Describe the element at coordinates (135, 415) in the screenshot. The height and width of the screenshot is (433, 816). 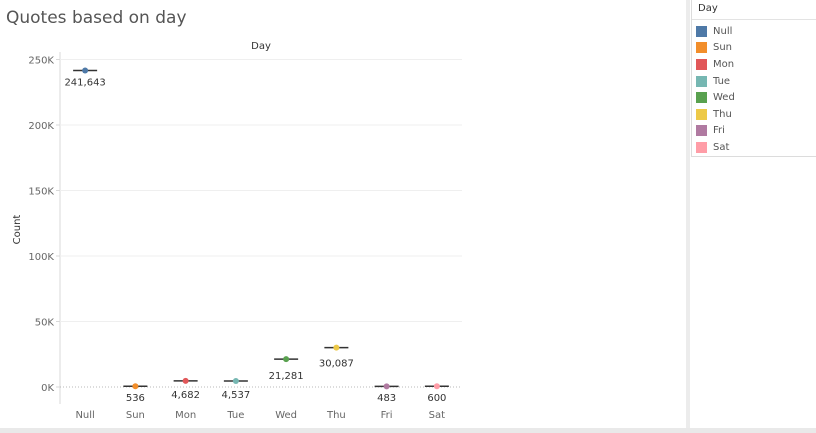
I see `x-tick-label: Sun` at that location.